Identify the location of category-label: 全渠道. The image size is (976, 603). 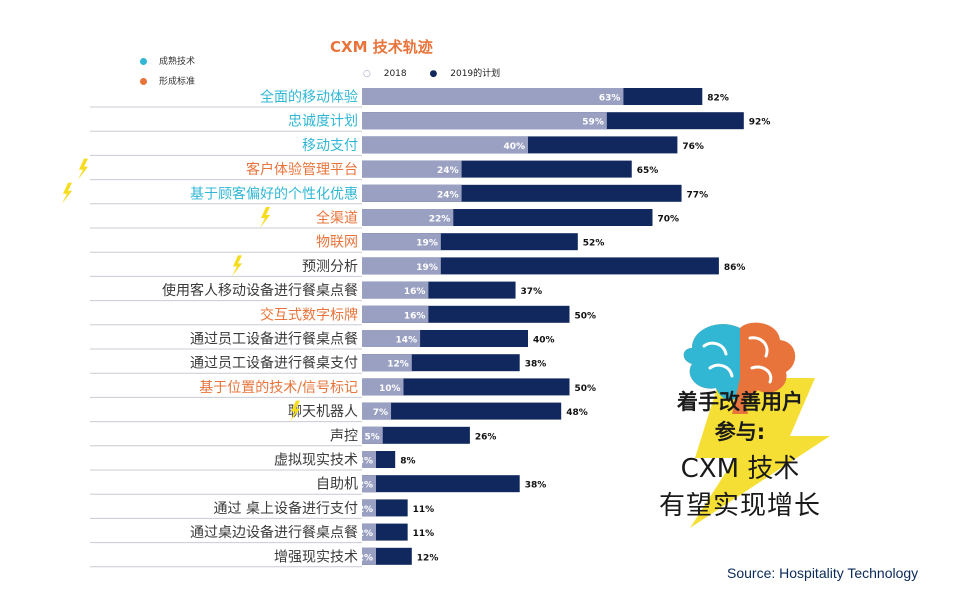
(337, 218).